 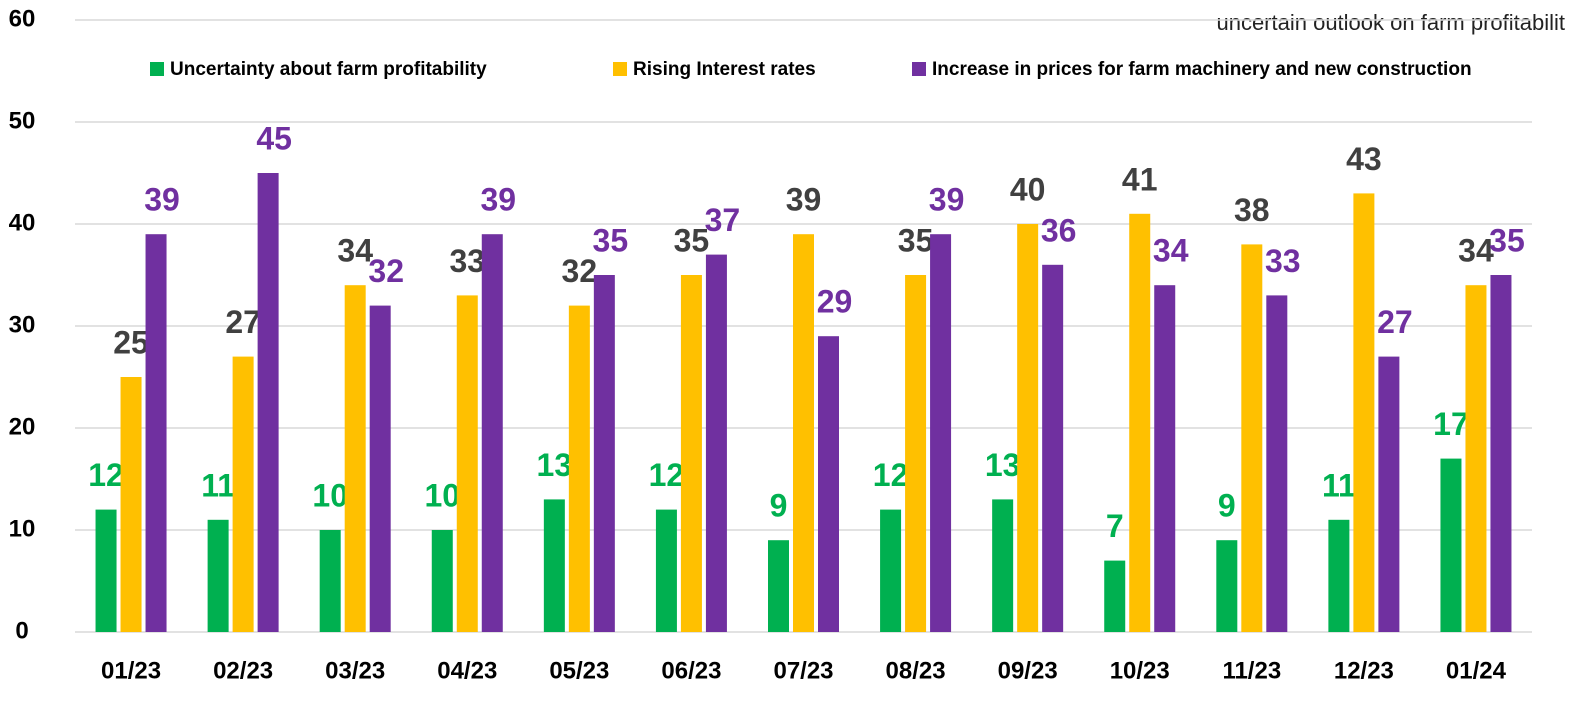 I want to click on data-label: 41, so click(x=1140, y=179).